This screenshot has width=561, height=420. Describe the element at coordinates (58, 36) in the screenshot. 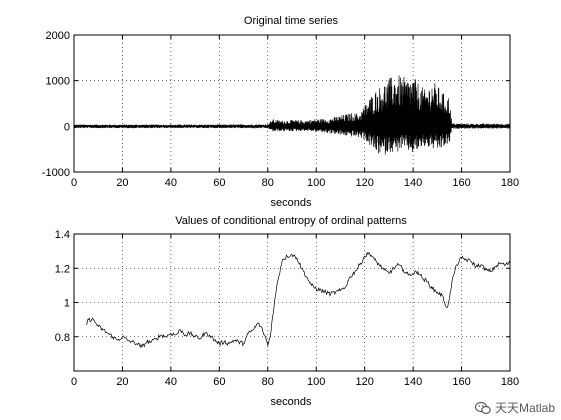

I see `y-tick-label: 2000` at that location.